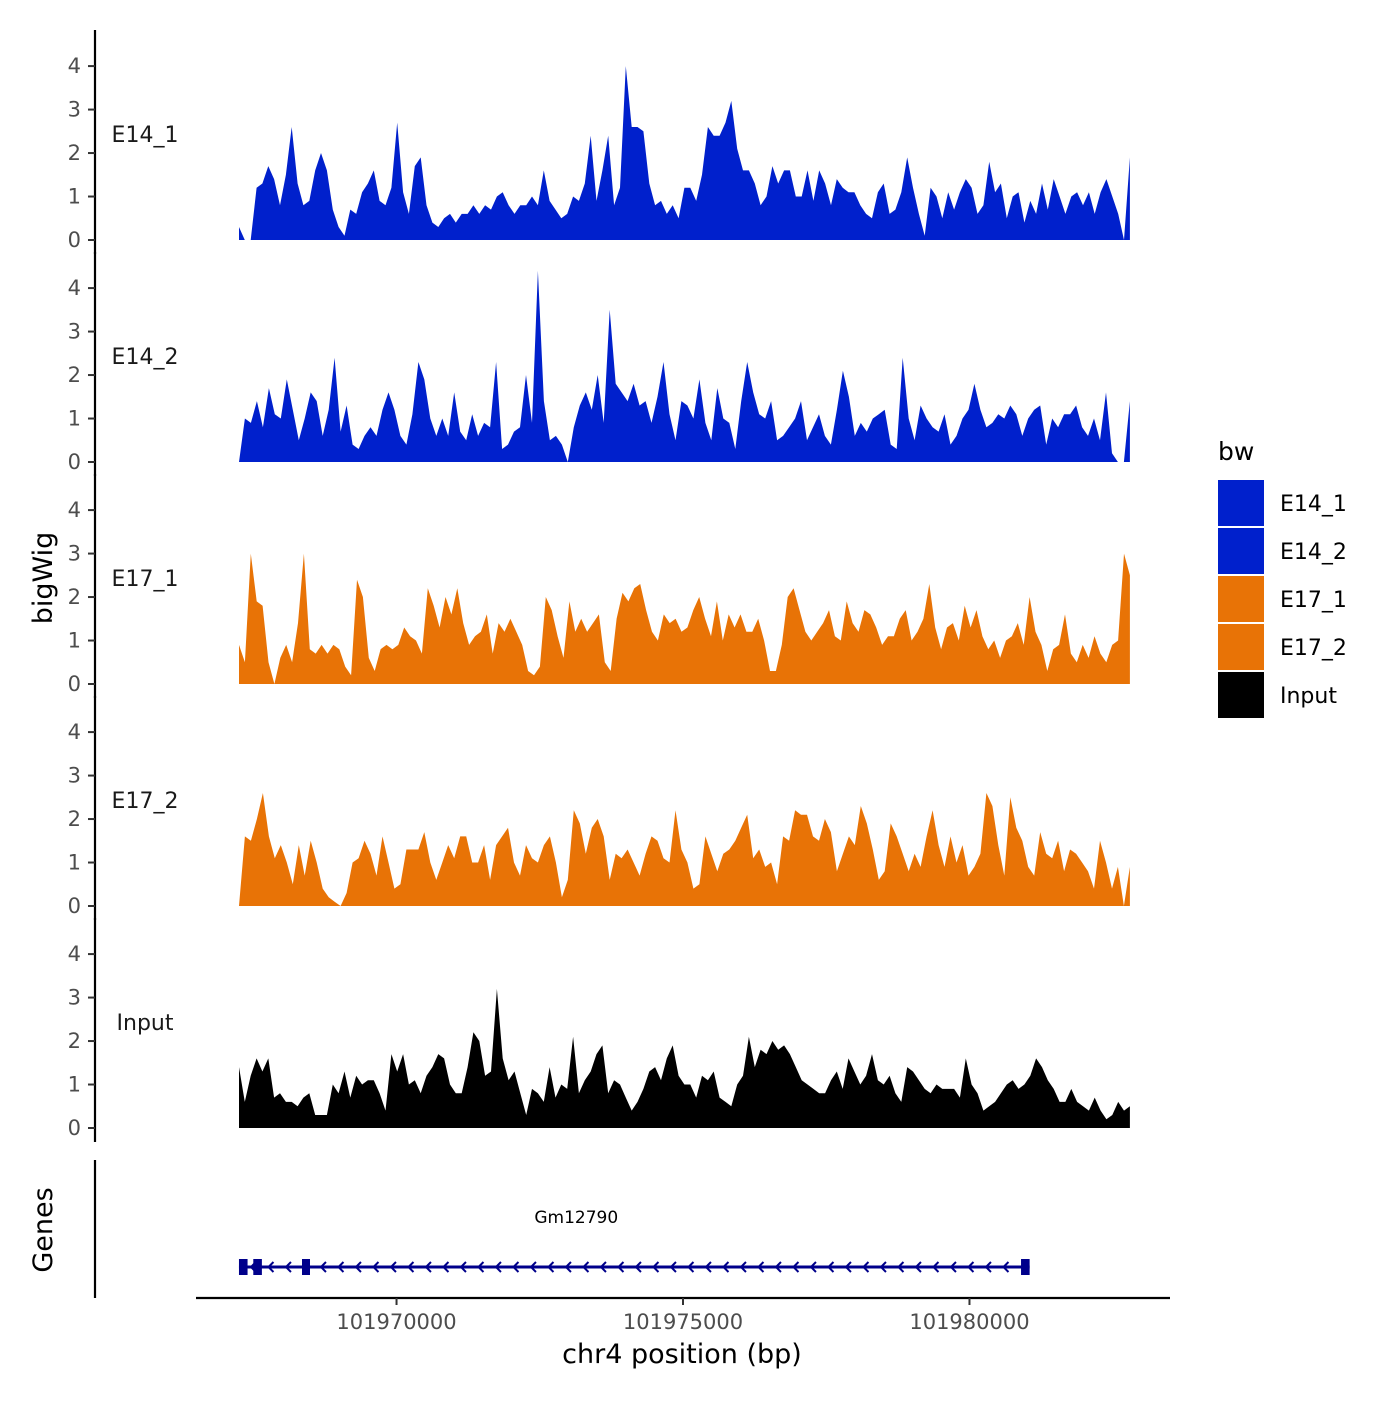  What do you see at coordinates (396, 1322) in the screenshot?
I see `x-tick-label: 101970000` at bounding box center [396, 1322].